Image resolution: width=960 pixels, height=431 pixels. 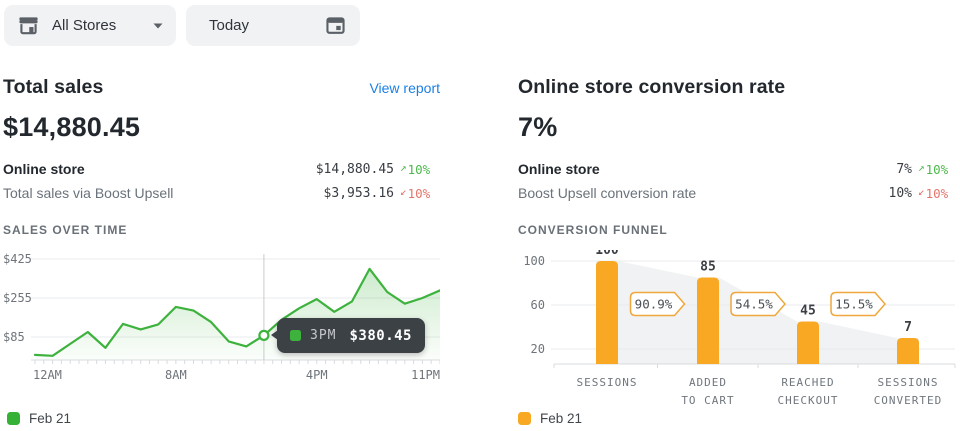 What do you see at coordinates (908, 400) in the screenshot?
I see `category-label: CONVERTED` at bounding box center [908, 400].